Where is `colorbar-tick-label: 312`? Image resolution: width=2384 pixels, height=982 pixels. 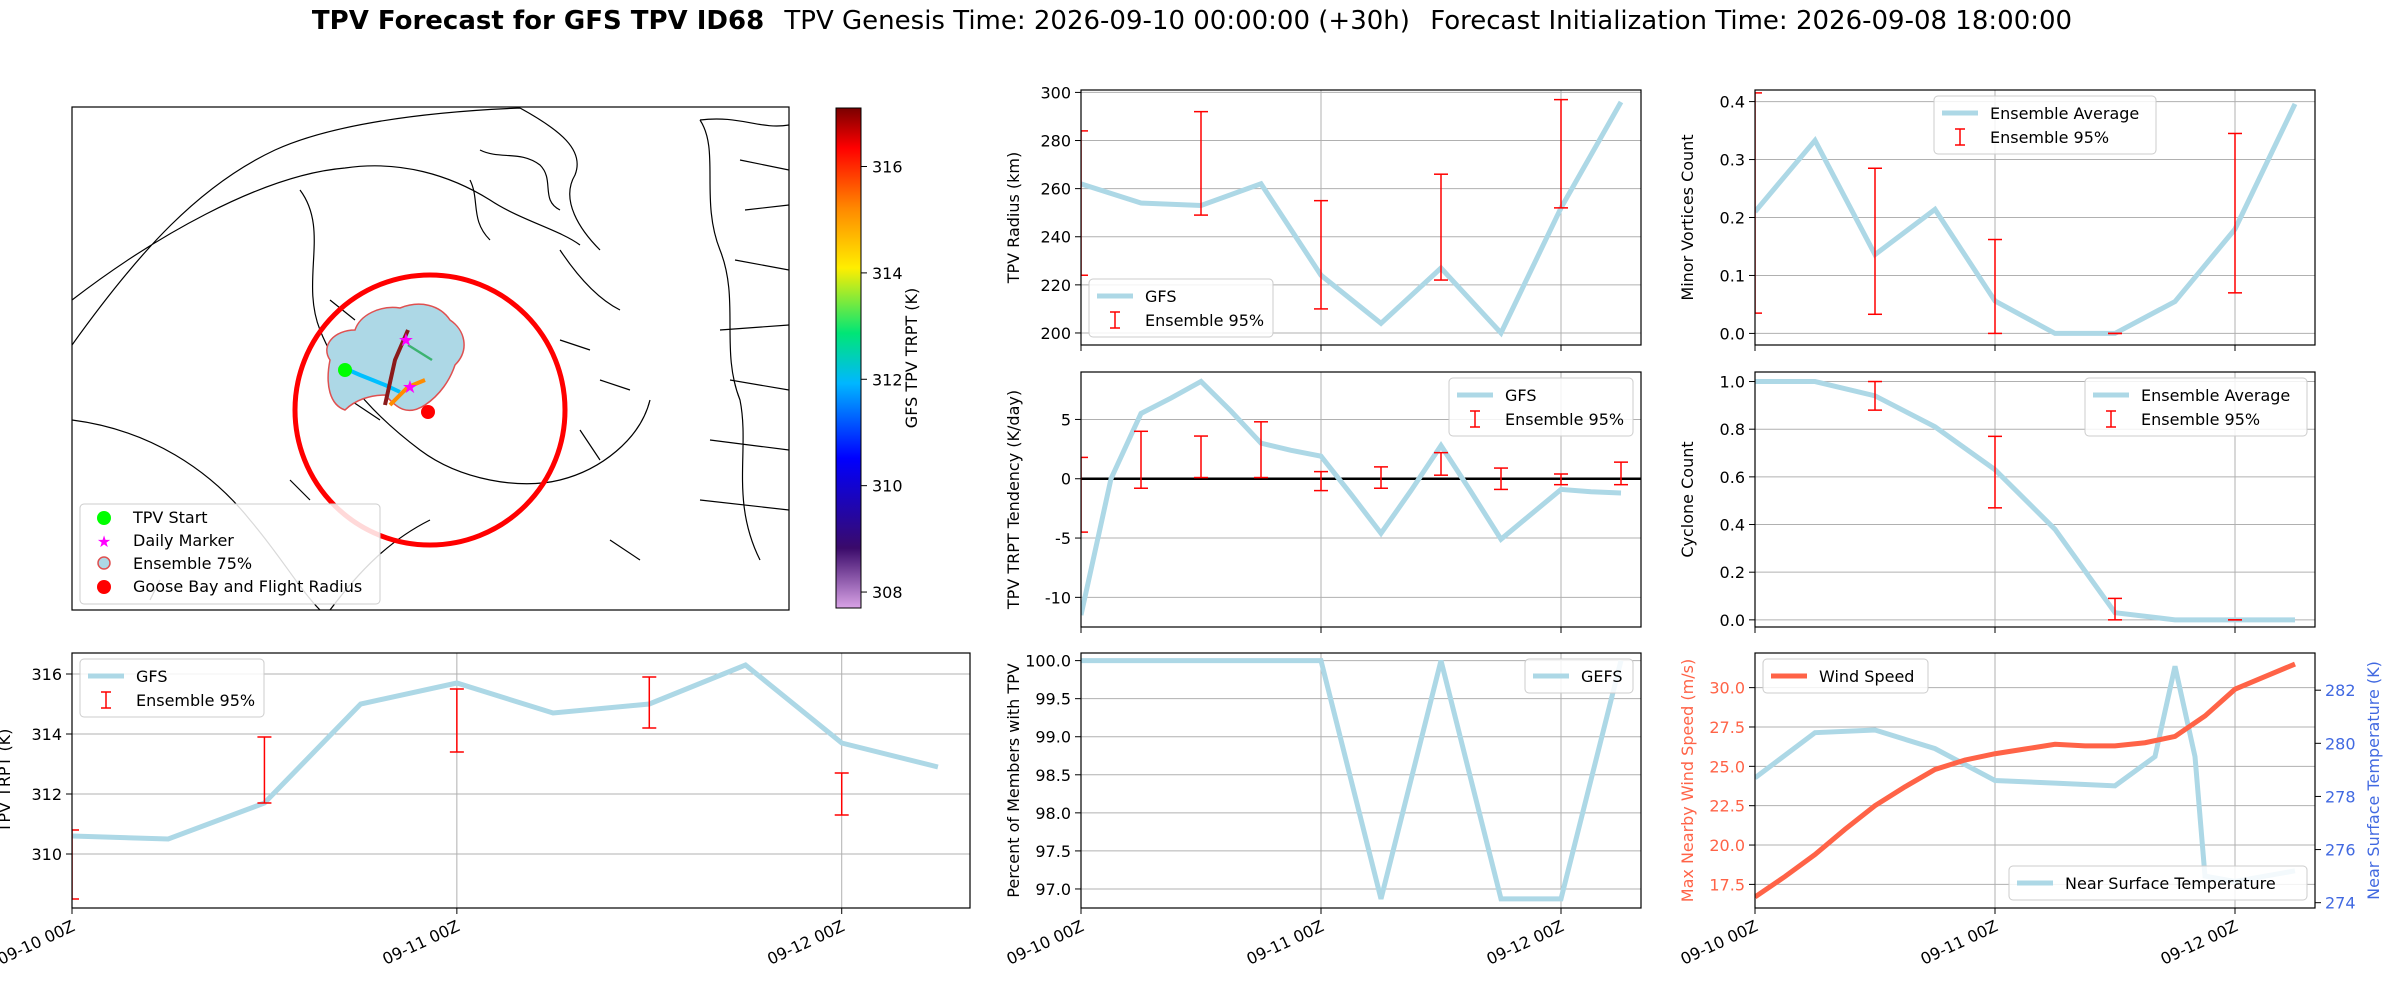
colorbar-tick-label: 312 is located at coordinates (887, 379).